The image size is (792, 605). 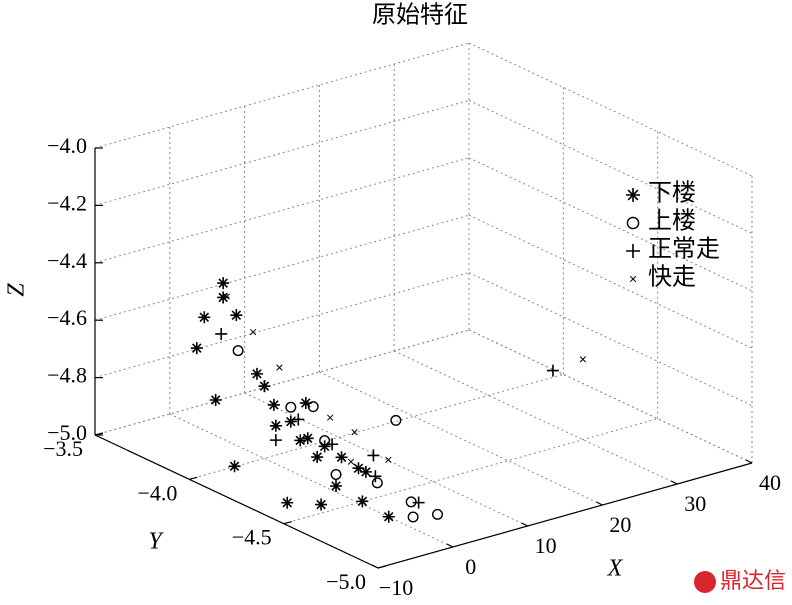 What do you see at coordinates (67, 145) in the screenshot?
I see `z-tick-label: −4.0` at bounding box center [67, 145].